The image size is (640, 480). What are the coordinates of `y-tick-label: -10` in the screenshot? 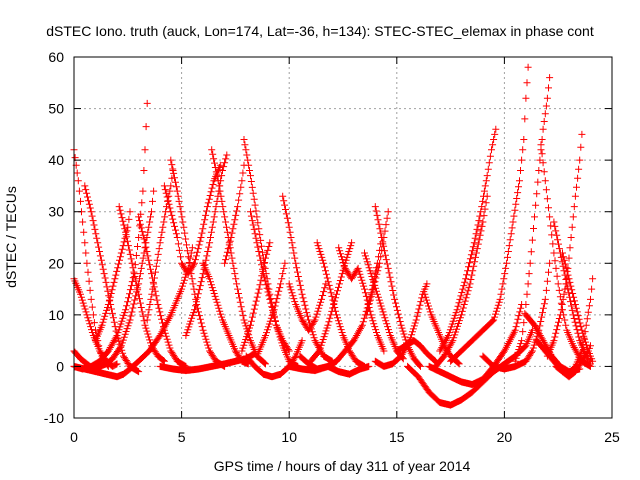 It's located at (54, 418).